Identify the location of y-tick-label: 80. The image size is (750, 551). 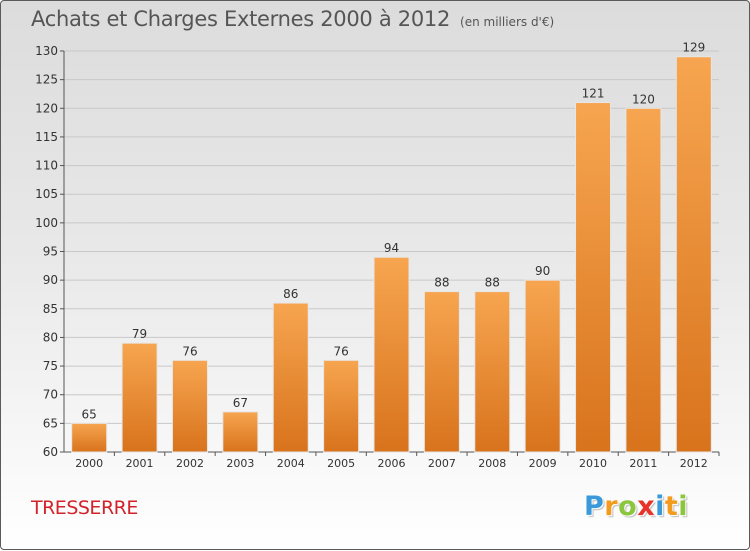
(50, 337).